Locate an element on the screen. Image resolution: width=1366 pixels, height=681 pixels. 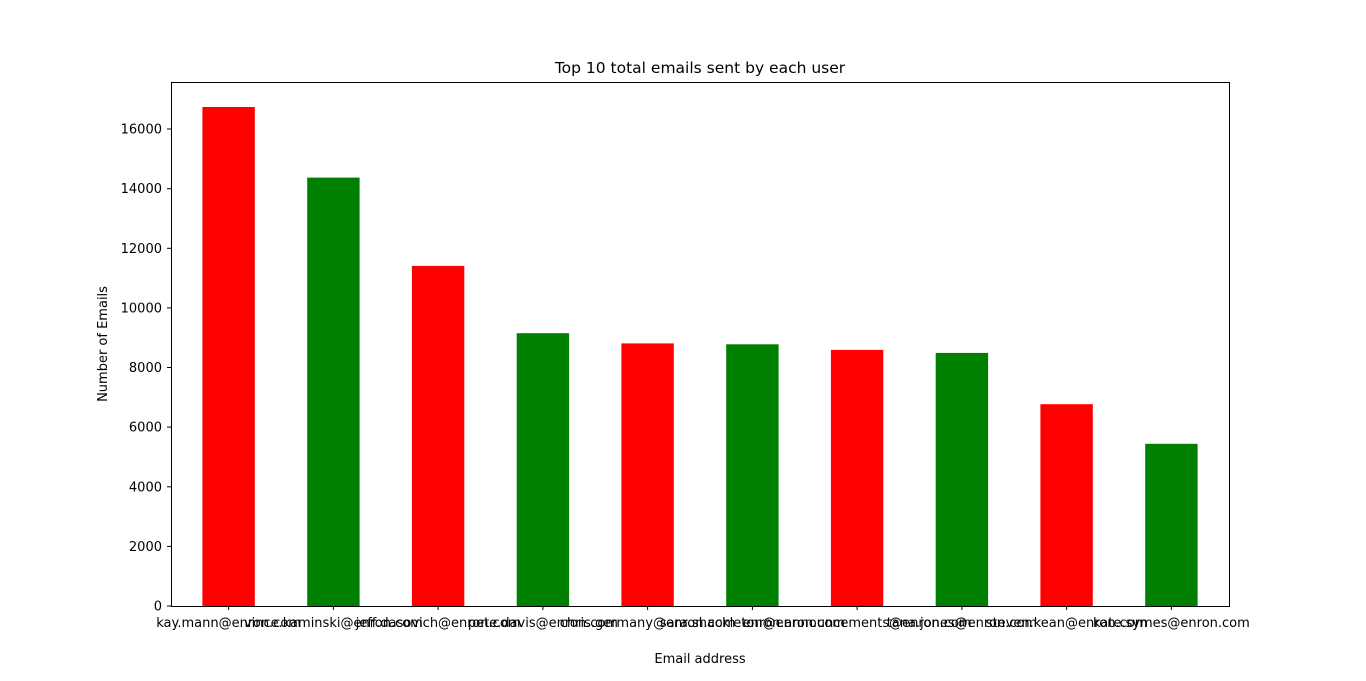
y-axis: 0 2000 4000 6000 8000 10000 12000 14000 16000 is located at coordinates (146, 369).